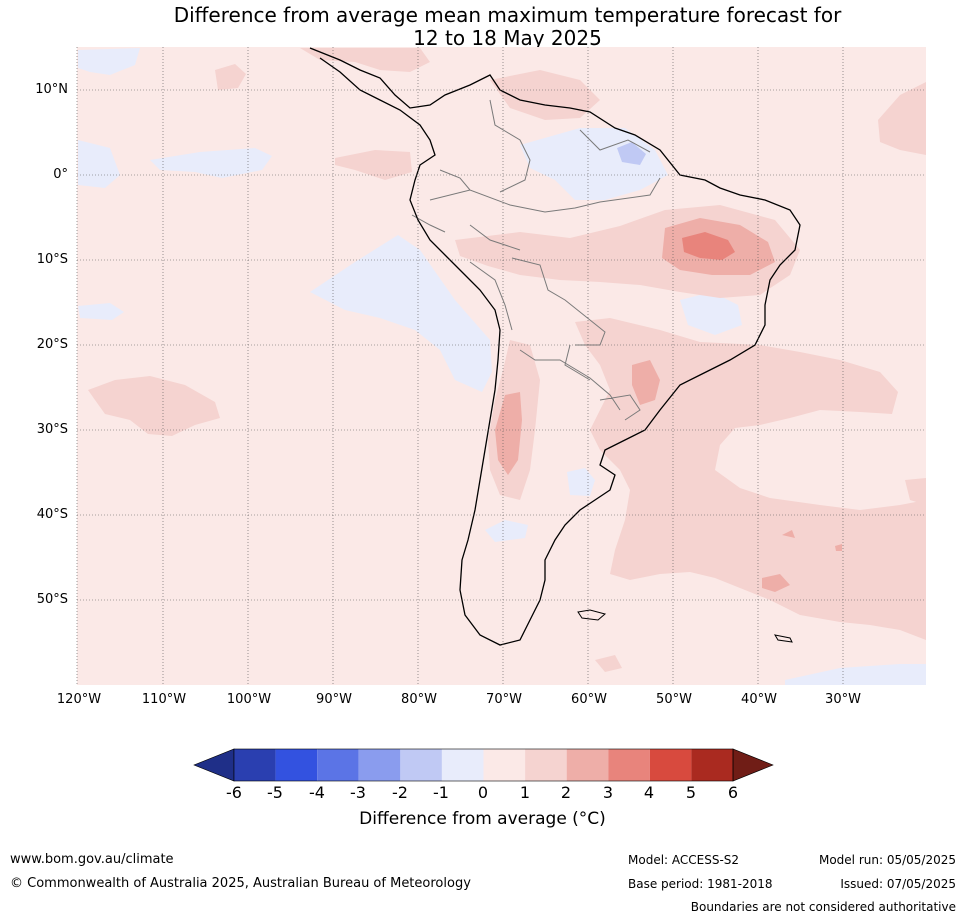 The height and width of the screenshot is (919, 965). What do you see at coordinates (649, 792) in the screenshot?
I see `colorbar-tick-label: 4` at bounding box center [649, 792].